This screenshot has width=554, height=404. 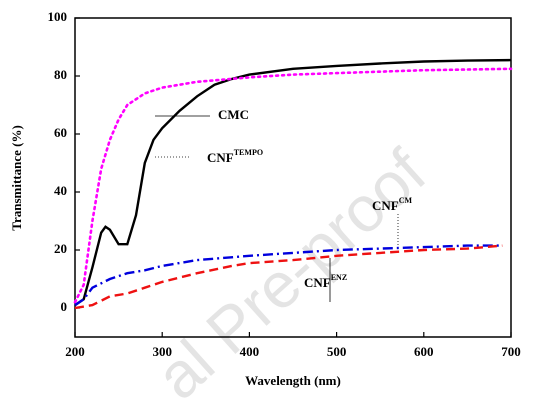 I want to click on y-axis-label: Transmittance (%), so click(x=16, y=178).